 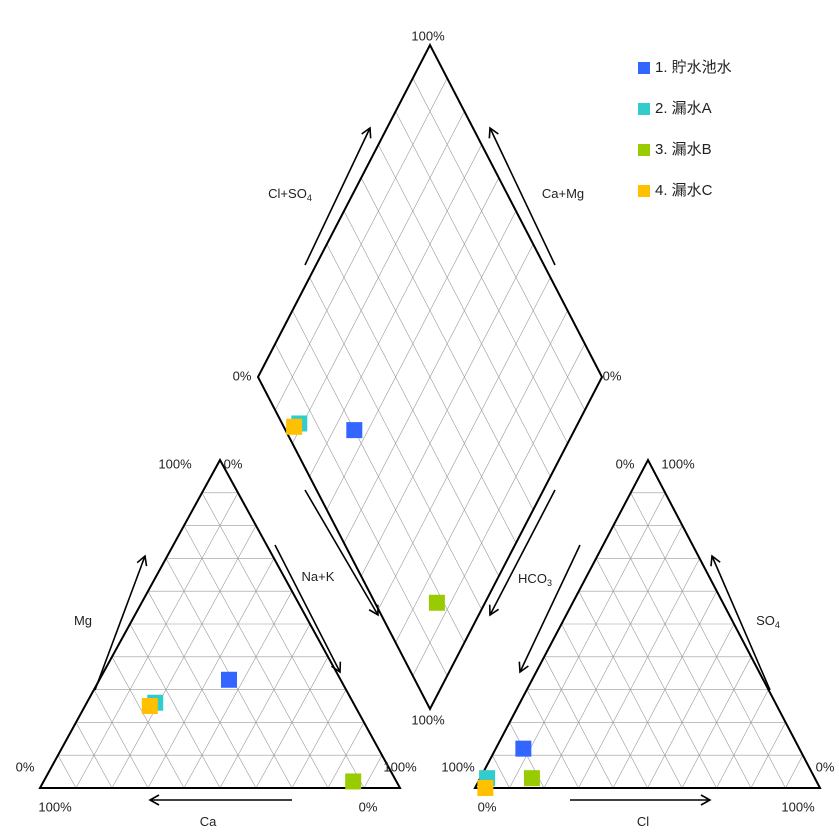 What do you see at coordinates (683, 149) in the screenshot?
I see `legend-label: 3. 漏水B` at bounding box center [683, 149].